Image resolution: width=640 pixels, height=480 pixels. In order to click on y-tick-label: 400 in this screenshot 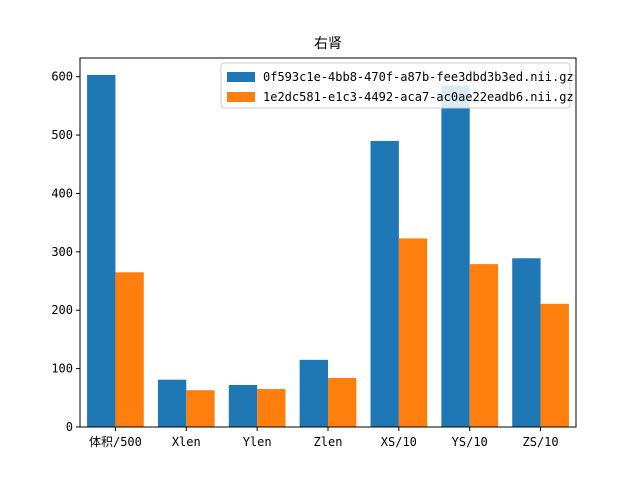, I will do `click(62, 193)`.